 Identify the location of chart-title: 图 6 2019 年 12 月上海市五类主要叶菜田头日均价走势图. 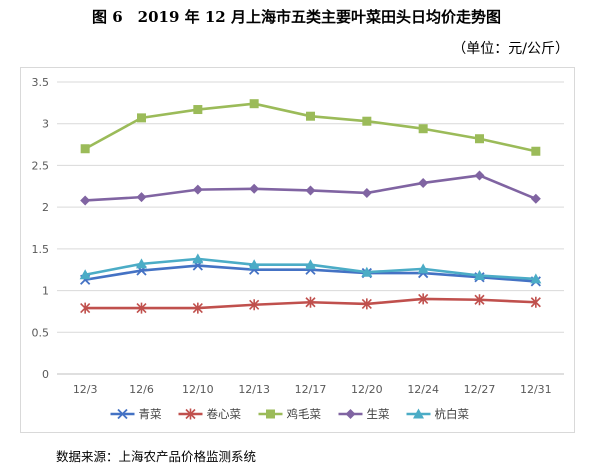
(296, 17).